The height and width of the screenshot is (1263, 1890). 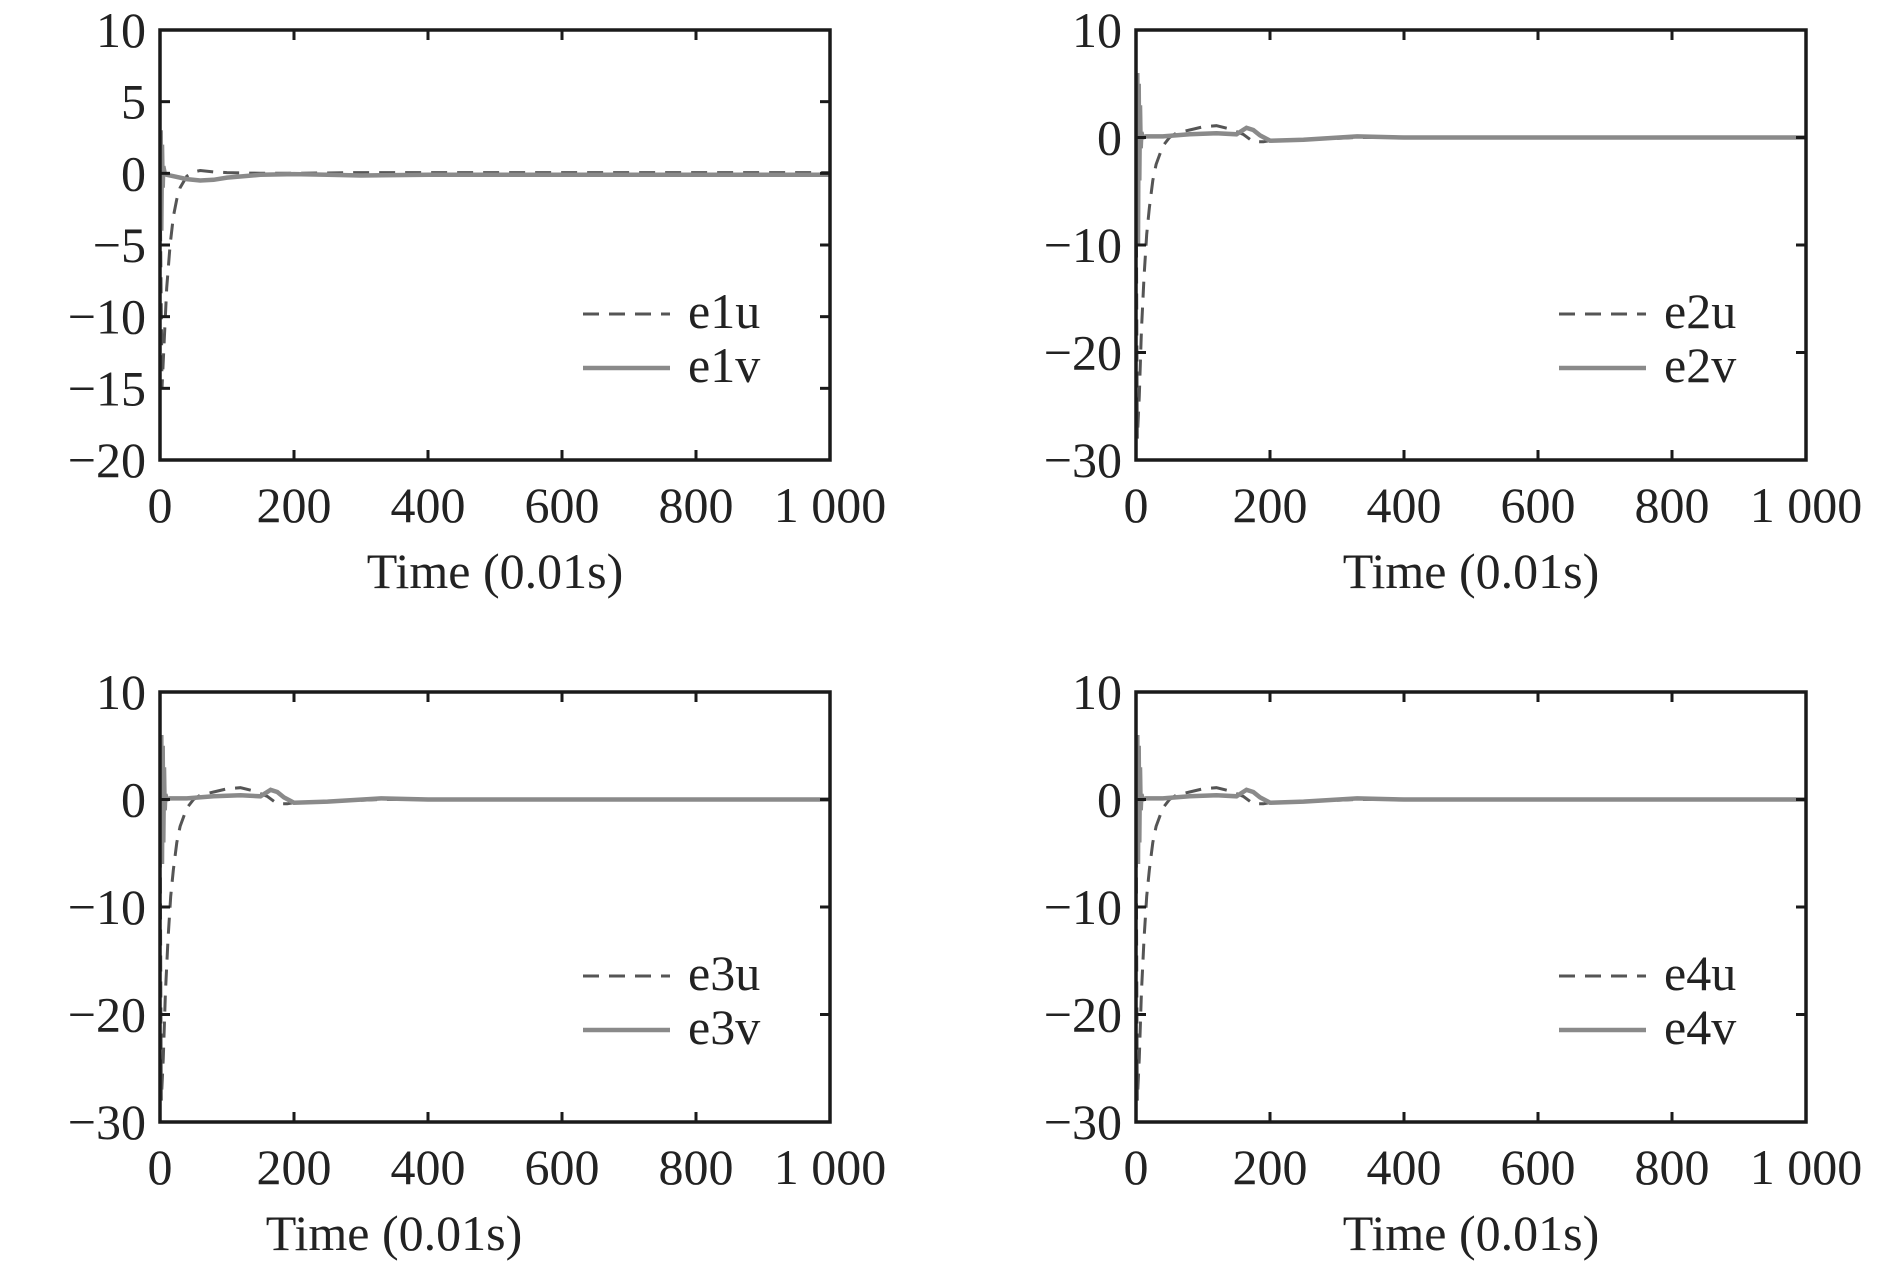 What do you see at coordinates (724, 365) in the screenshot?
I see `legend-label-e1v: e1v` at bounding box center [724, 365].